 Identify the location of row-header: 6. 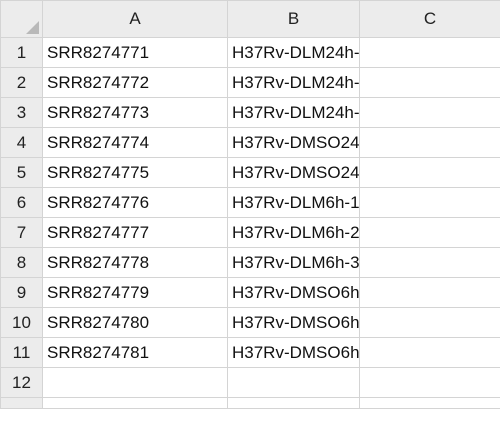
(21, 202).